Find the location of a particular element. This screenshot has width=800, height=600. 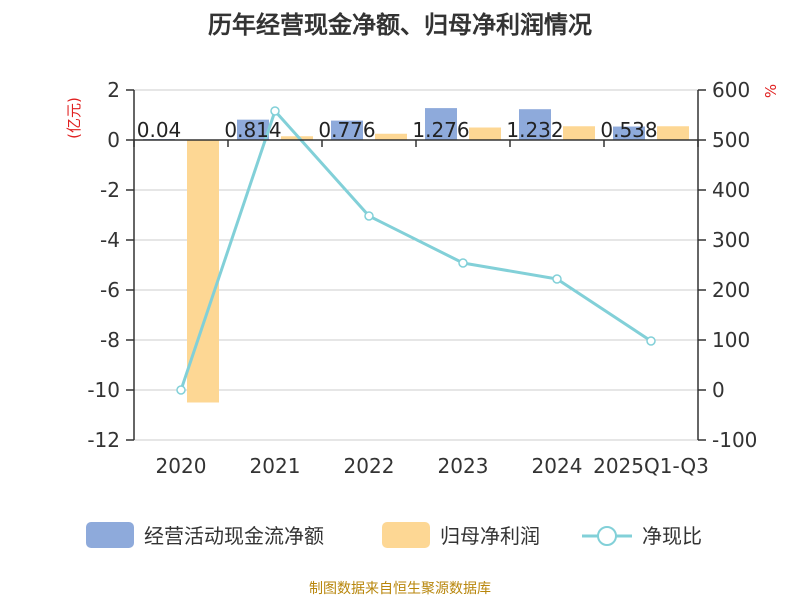

x-tick-label: 2025Q1-Q3 is located at coordinates (651, 466).